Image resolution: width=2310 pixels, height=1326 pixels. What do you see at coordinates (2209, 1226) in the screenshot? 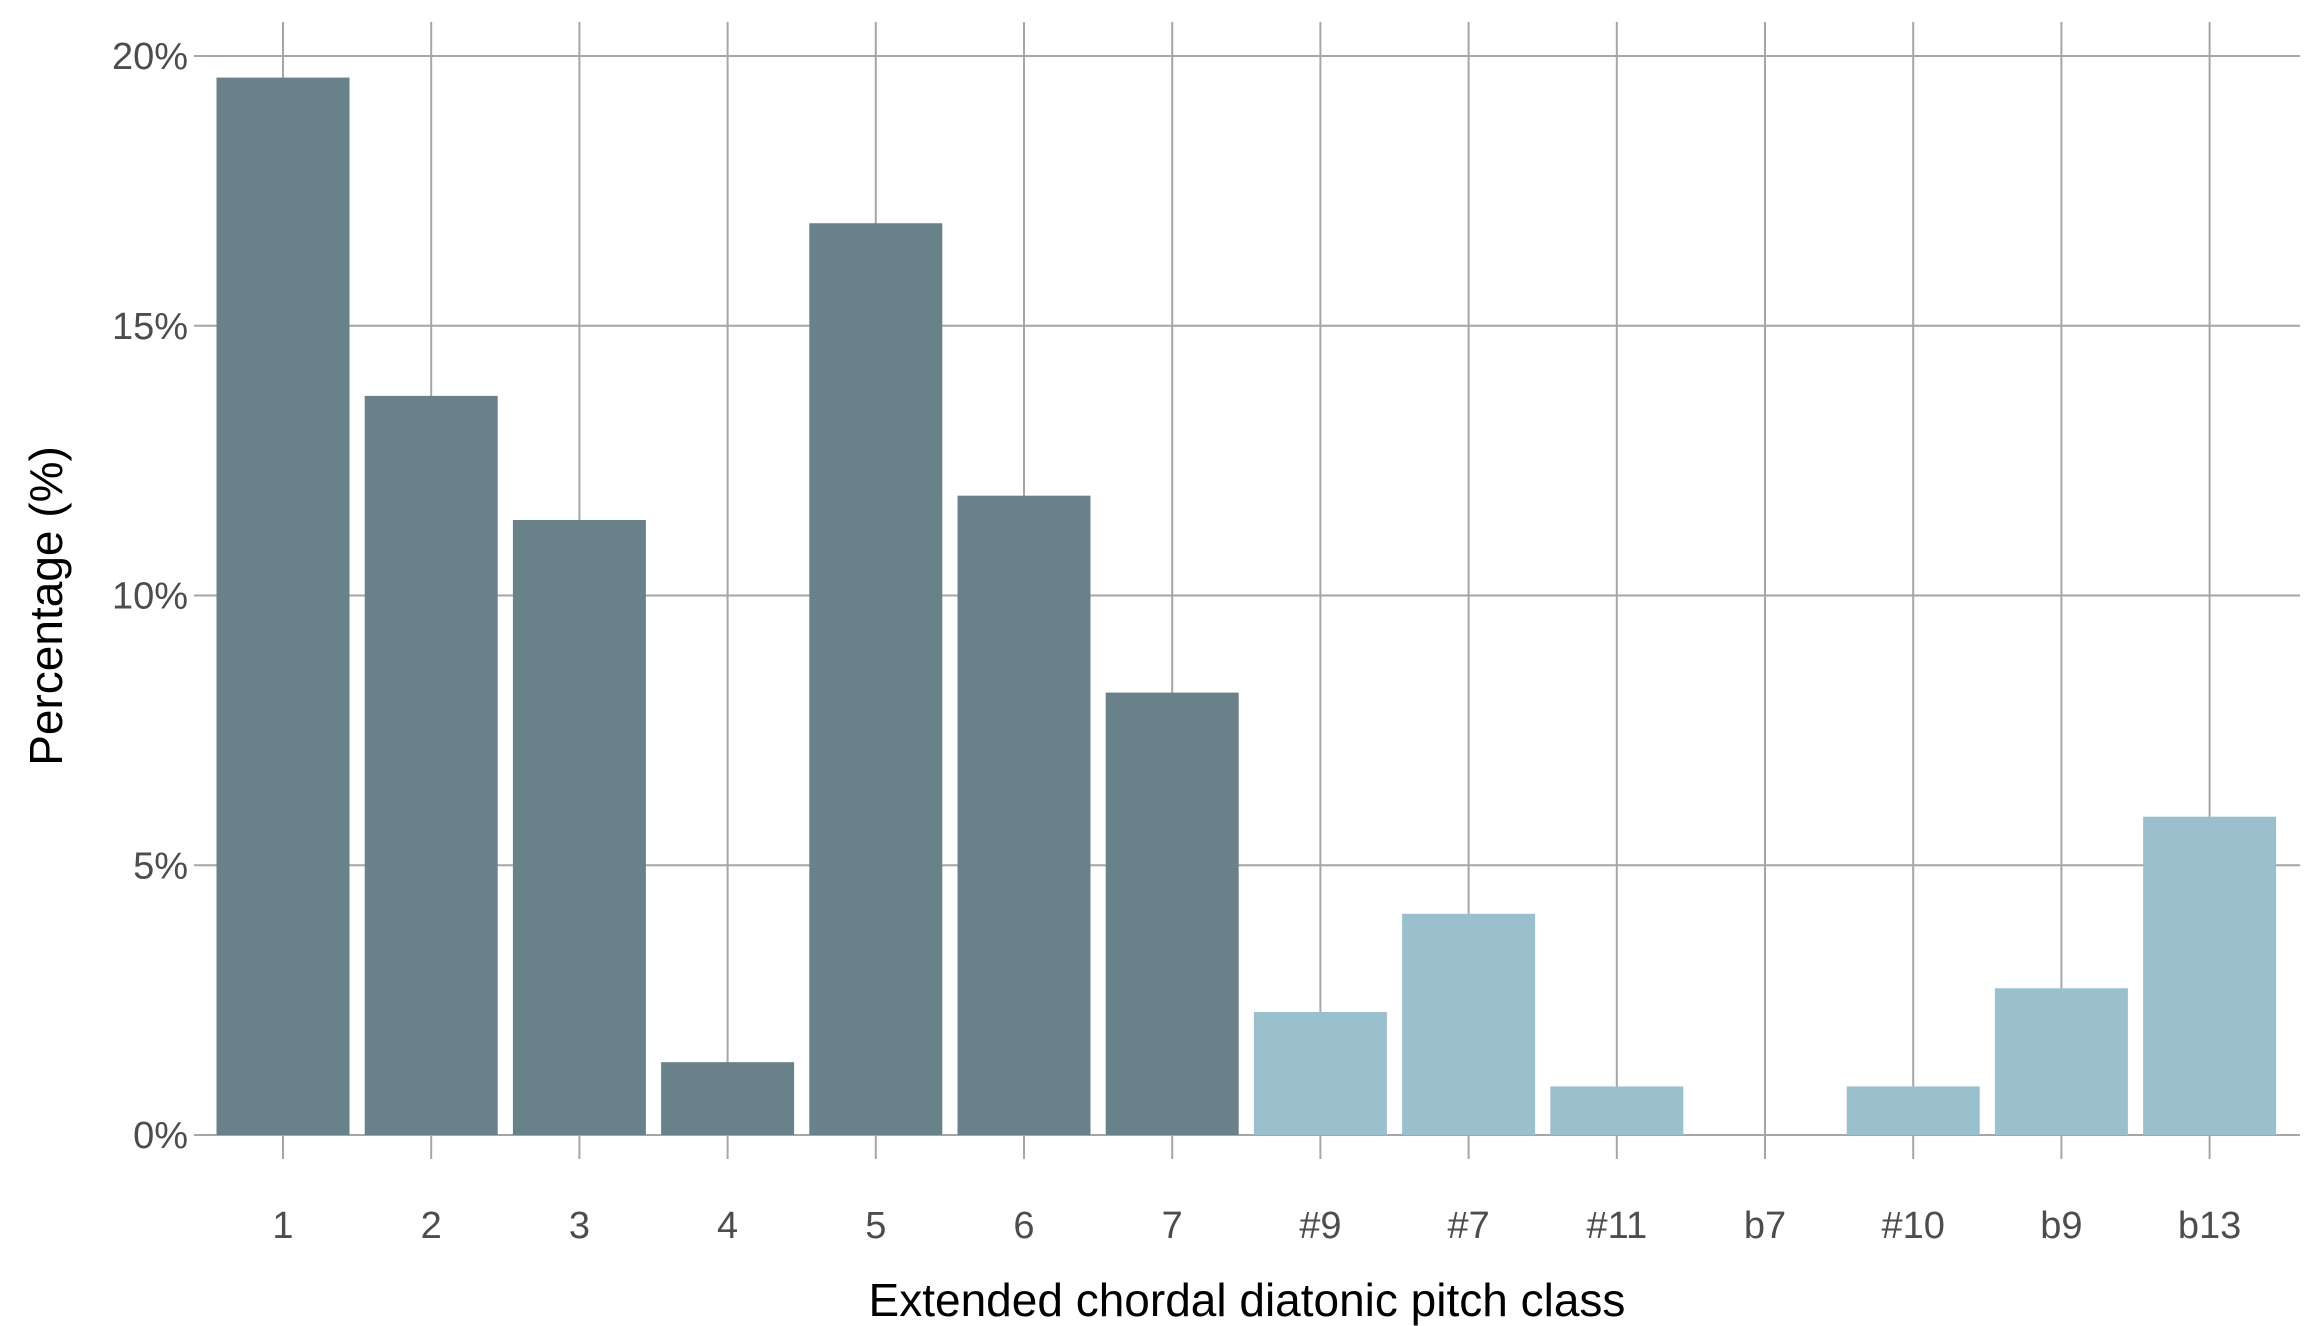
I see `x-tick-label: b13` at bounding box center [2209, 1226].